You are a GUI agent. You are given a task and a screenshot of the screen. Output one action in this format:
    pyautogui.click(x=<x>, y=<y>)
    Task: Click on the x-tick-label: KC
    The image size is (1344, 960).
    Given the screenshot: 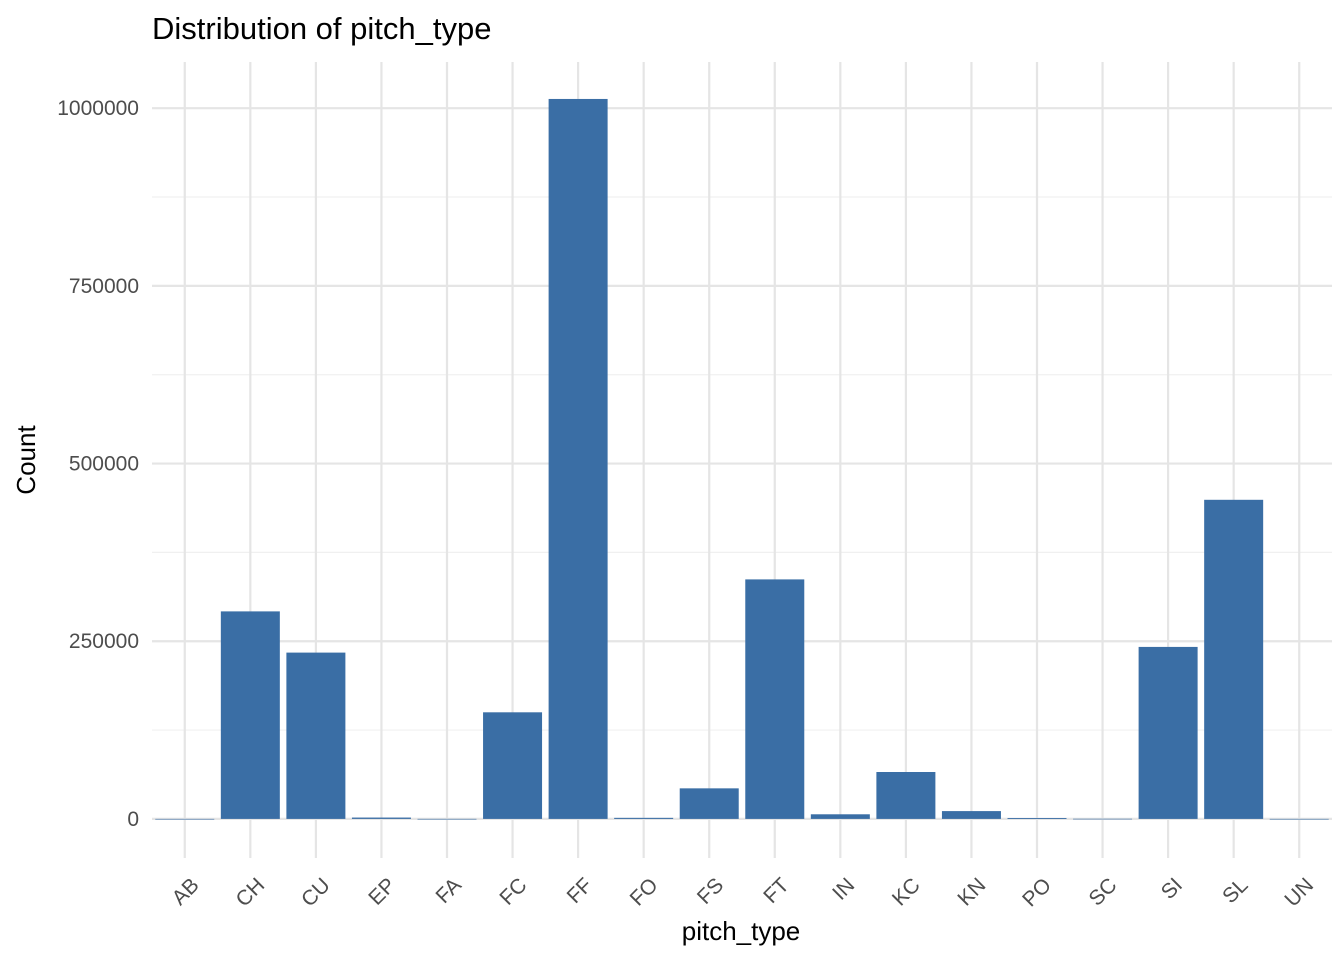 What is the action you would take?
    pyautogui.click(x=906, y=892)
    